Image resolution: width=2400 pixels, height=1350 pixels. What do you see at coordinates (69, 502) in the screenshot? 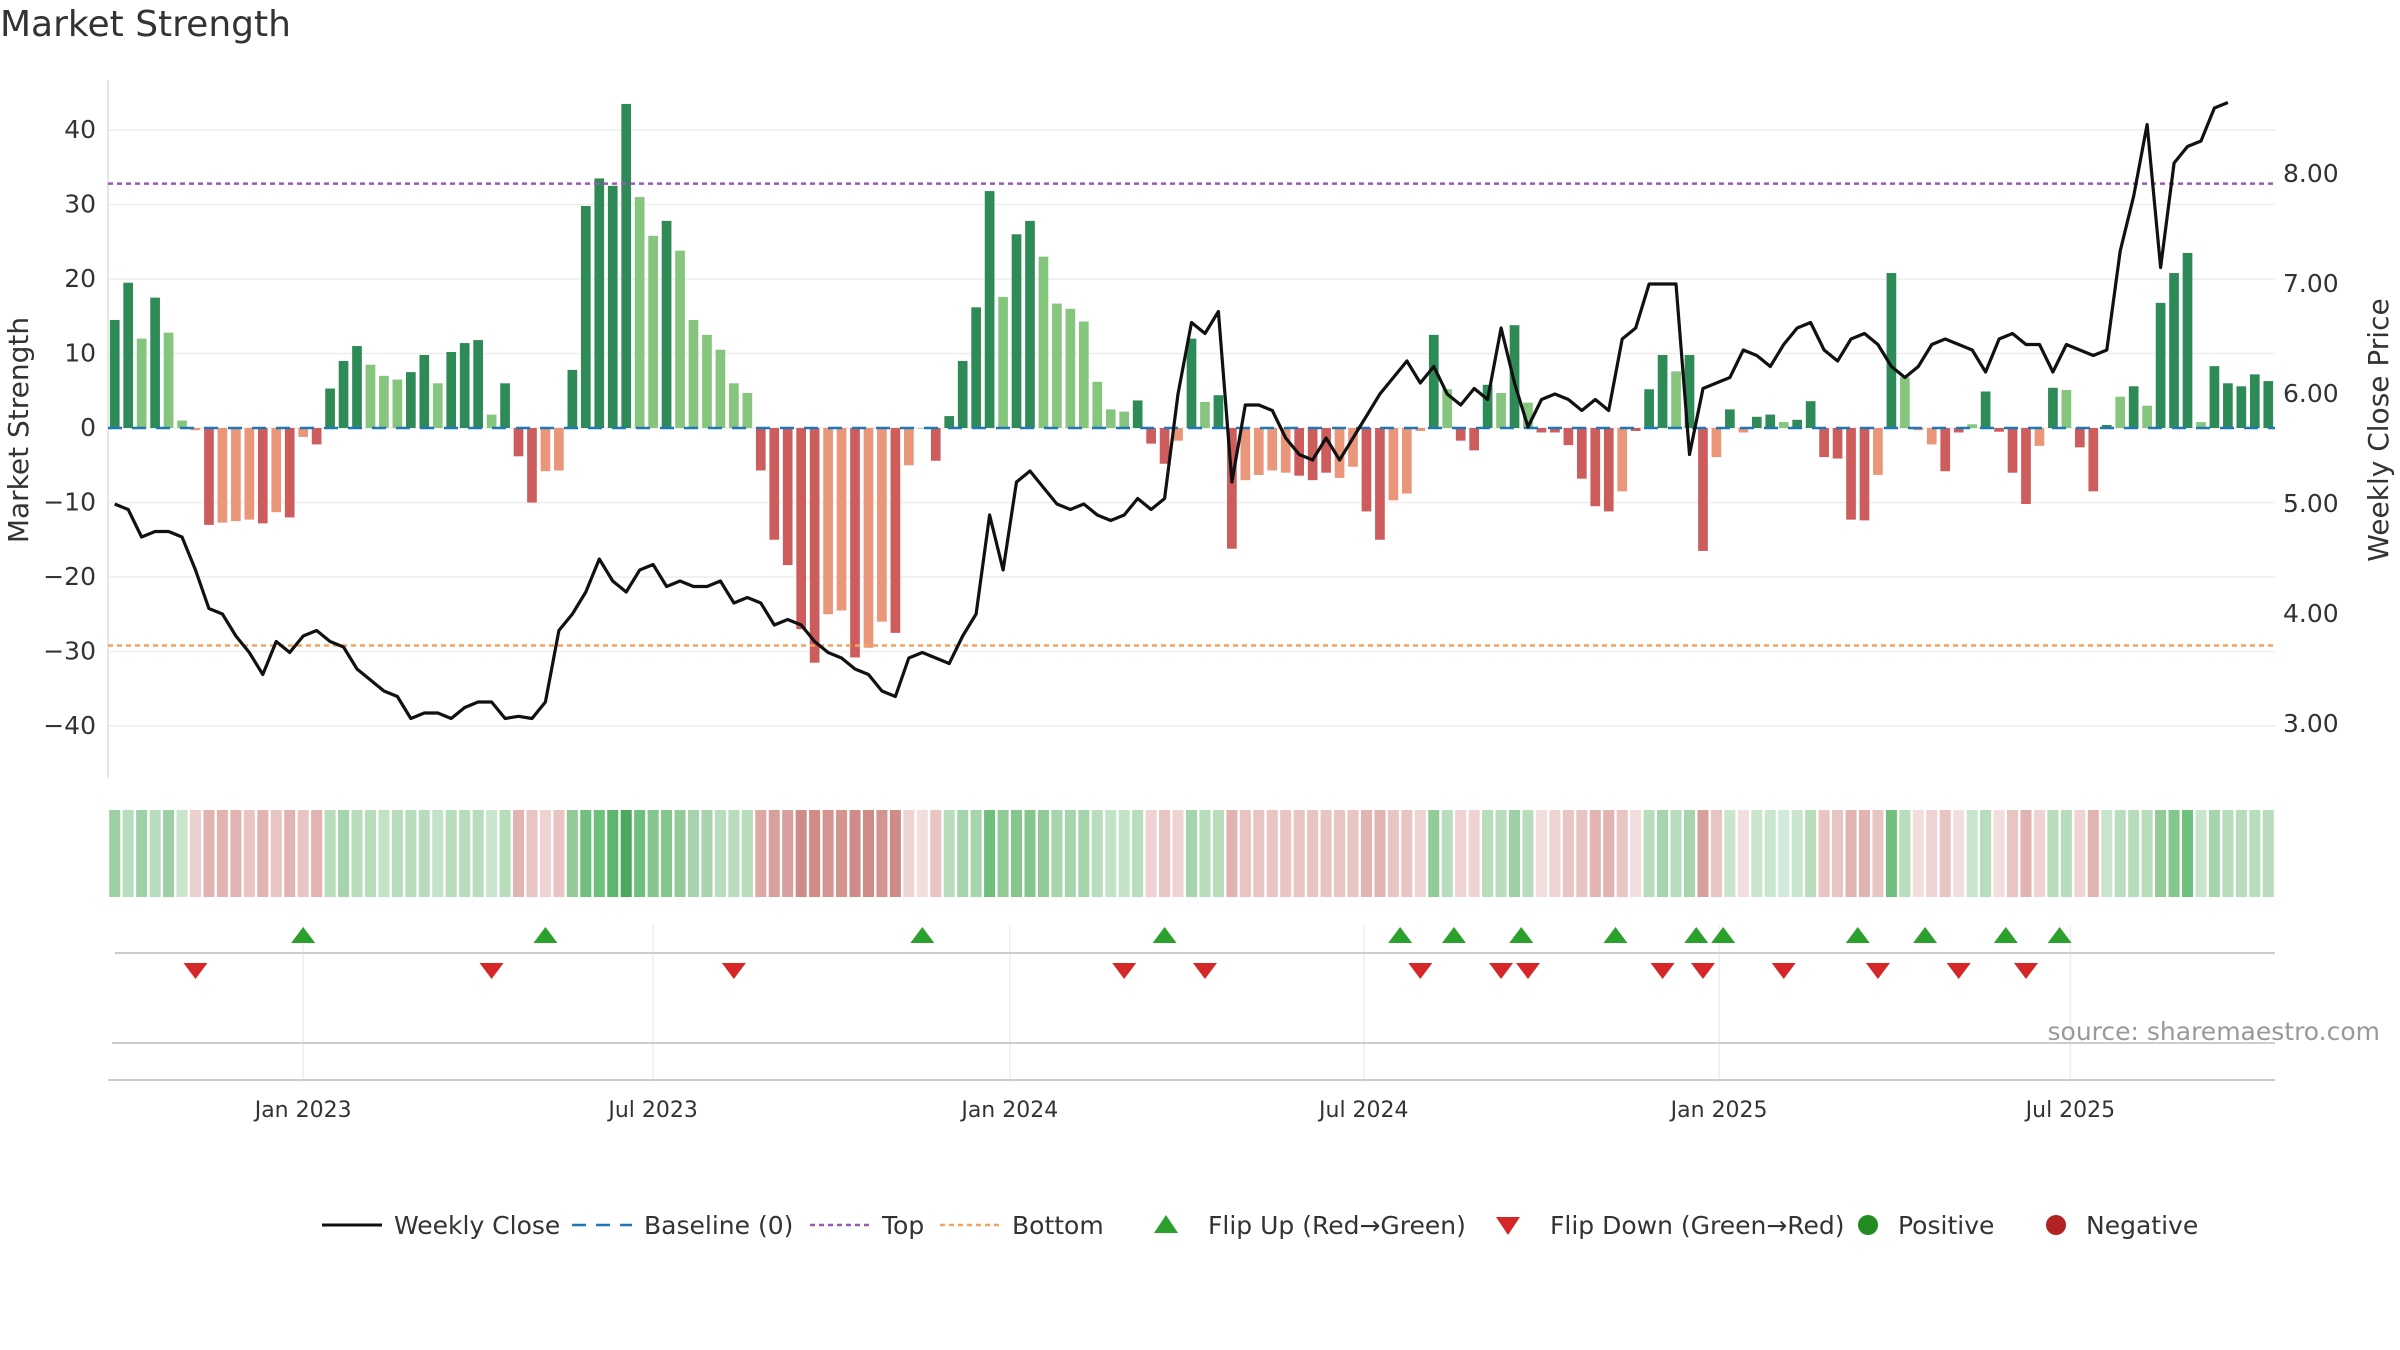
I see `y-tick-label: −10` at bounding box center [69, 502].